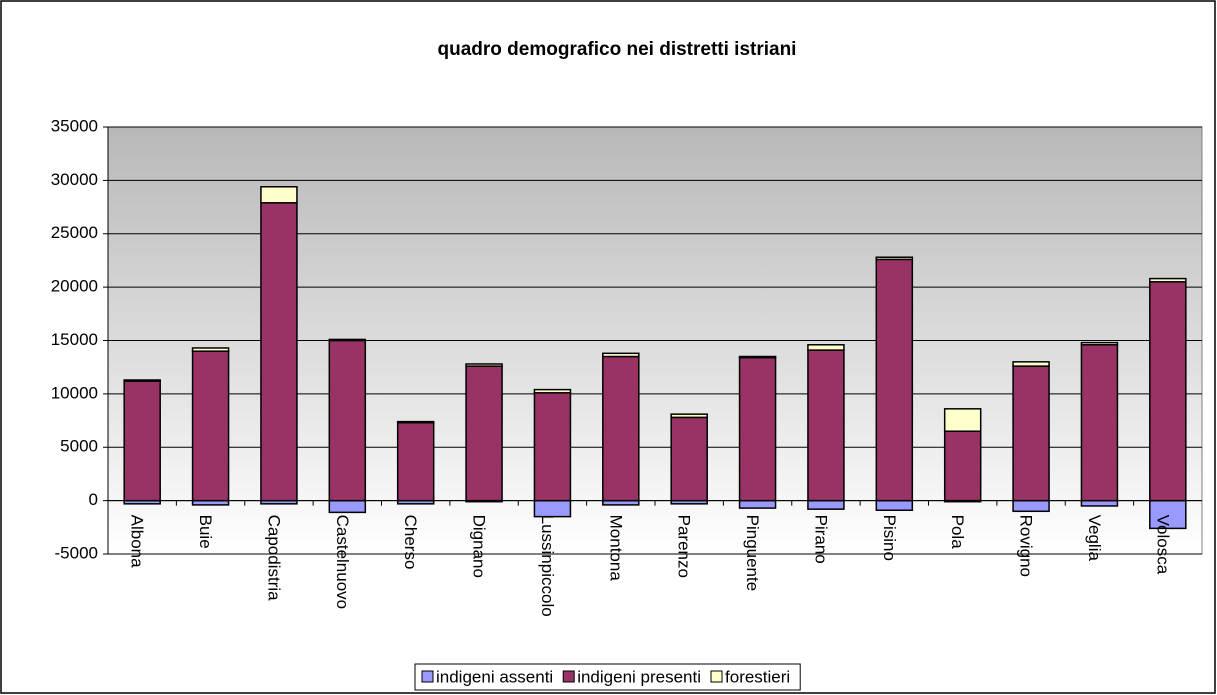 The height and width of the screenshot is (695, 1217). What do you see at coordinates (757, 676) in the screenshot?
I see `legend-label: forestieri` at bounding box center [757, 676].